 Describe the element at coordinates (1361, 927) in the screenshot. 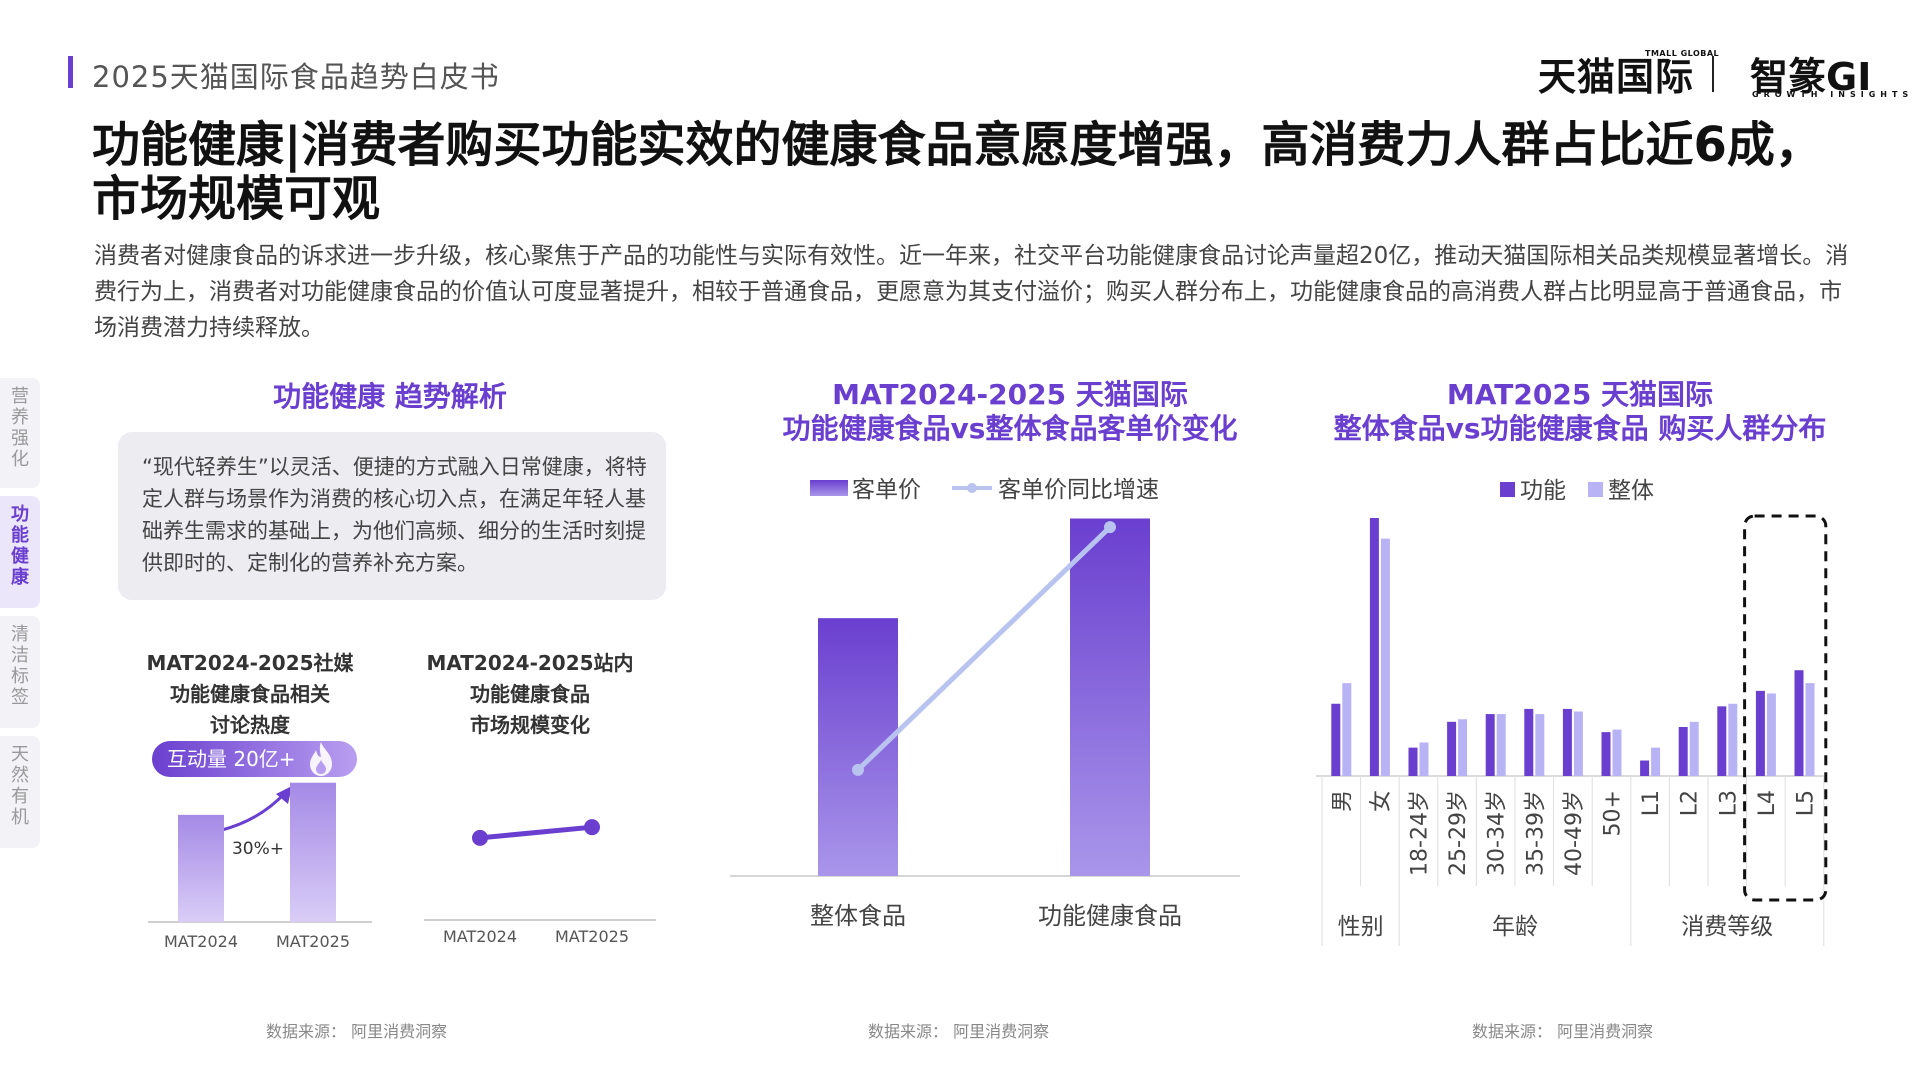

I see `buyers-group-label: 性别` at that location.